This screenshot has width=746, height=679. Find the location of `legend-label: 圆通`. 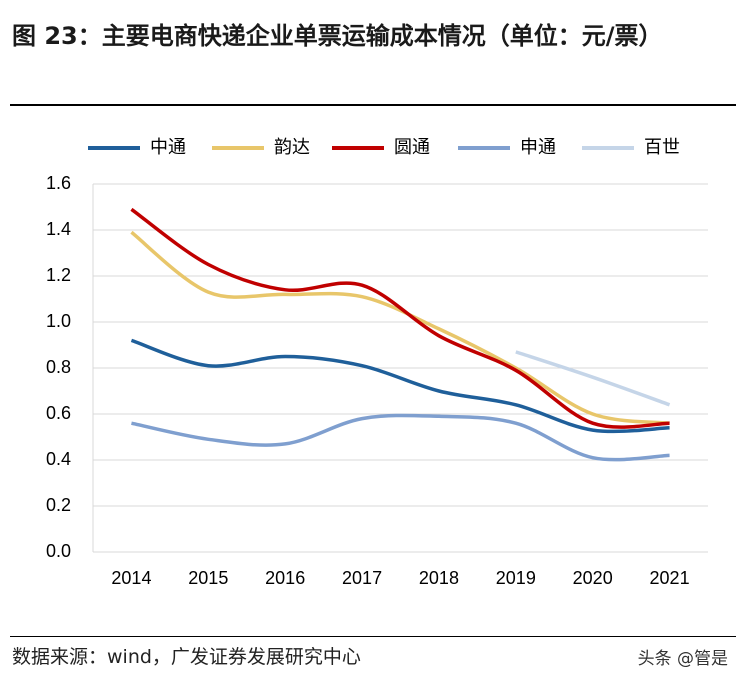

legend-label: 圆通 is located at coordinates (412, 147).